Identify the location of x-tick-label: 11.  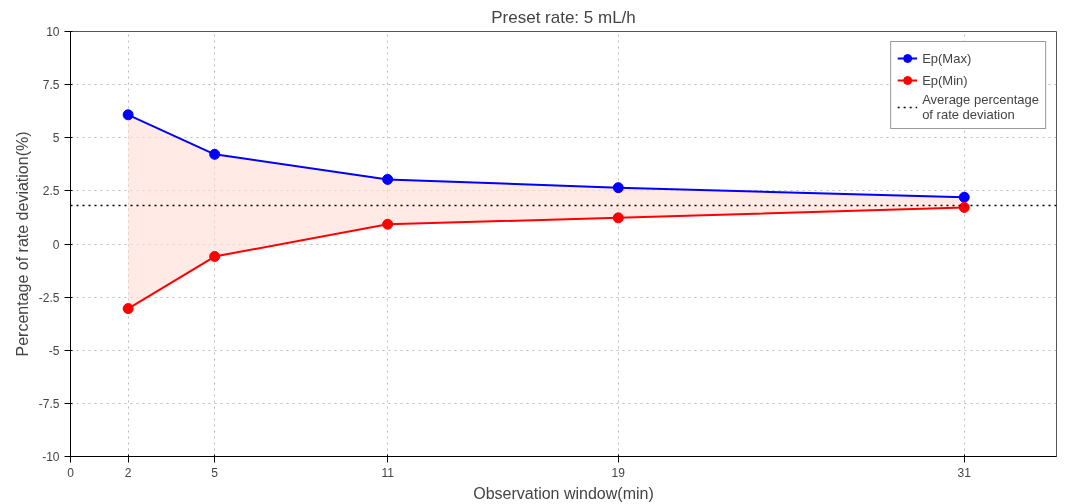
(388, 472).